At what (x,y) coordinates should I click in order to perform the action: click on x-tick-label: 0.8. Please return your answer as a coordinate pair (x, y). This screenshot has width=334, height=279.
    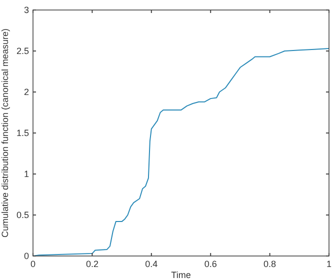
    Looking at the image, I should click on (270, 264).